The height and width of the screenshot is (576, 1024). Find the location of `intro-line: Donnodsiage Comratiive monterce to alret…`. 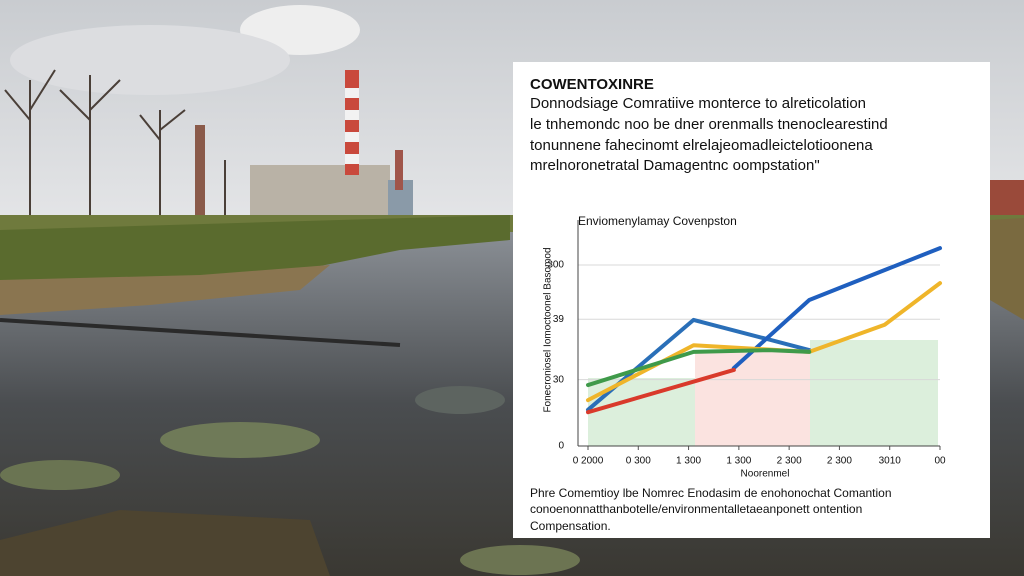

intro-line: Donnodsiage Comratiive monterce to alret… is located at coordinates (698, 103).